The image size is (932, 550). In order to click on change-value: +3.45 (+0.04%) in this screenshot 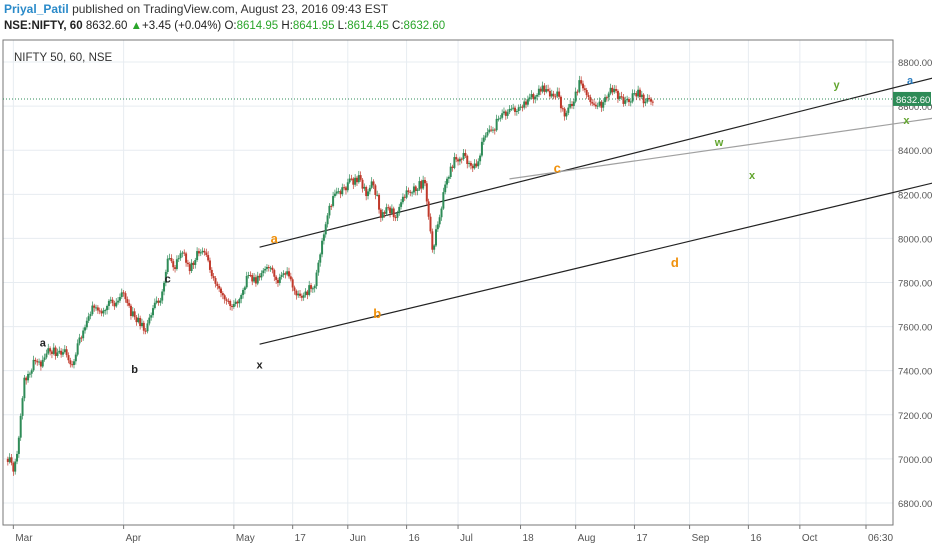, I will do `click(181, 26)`.